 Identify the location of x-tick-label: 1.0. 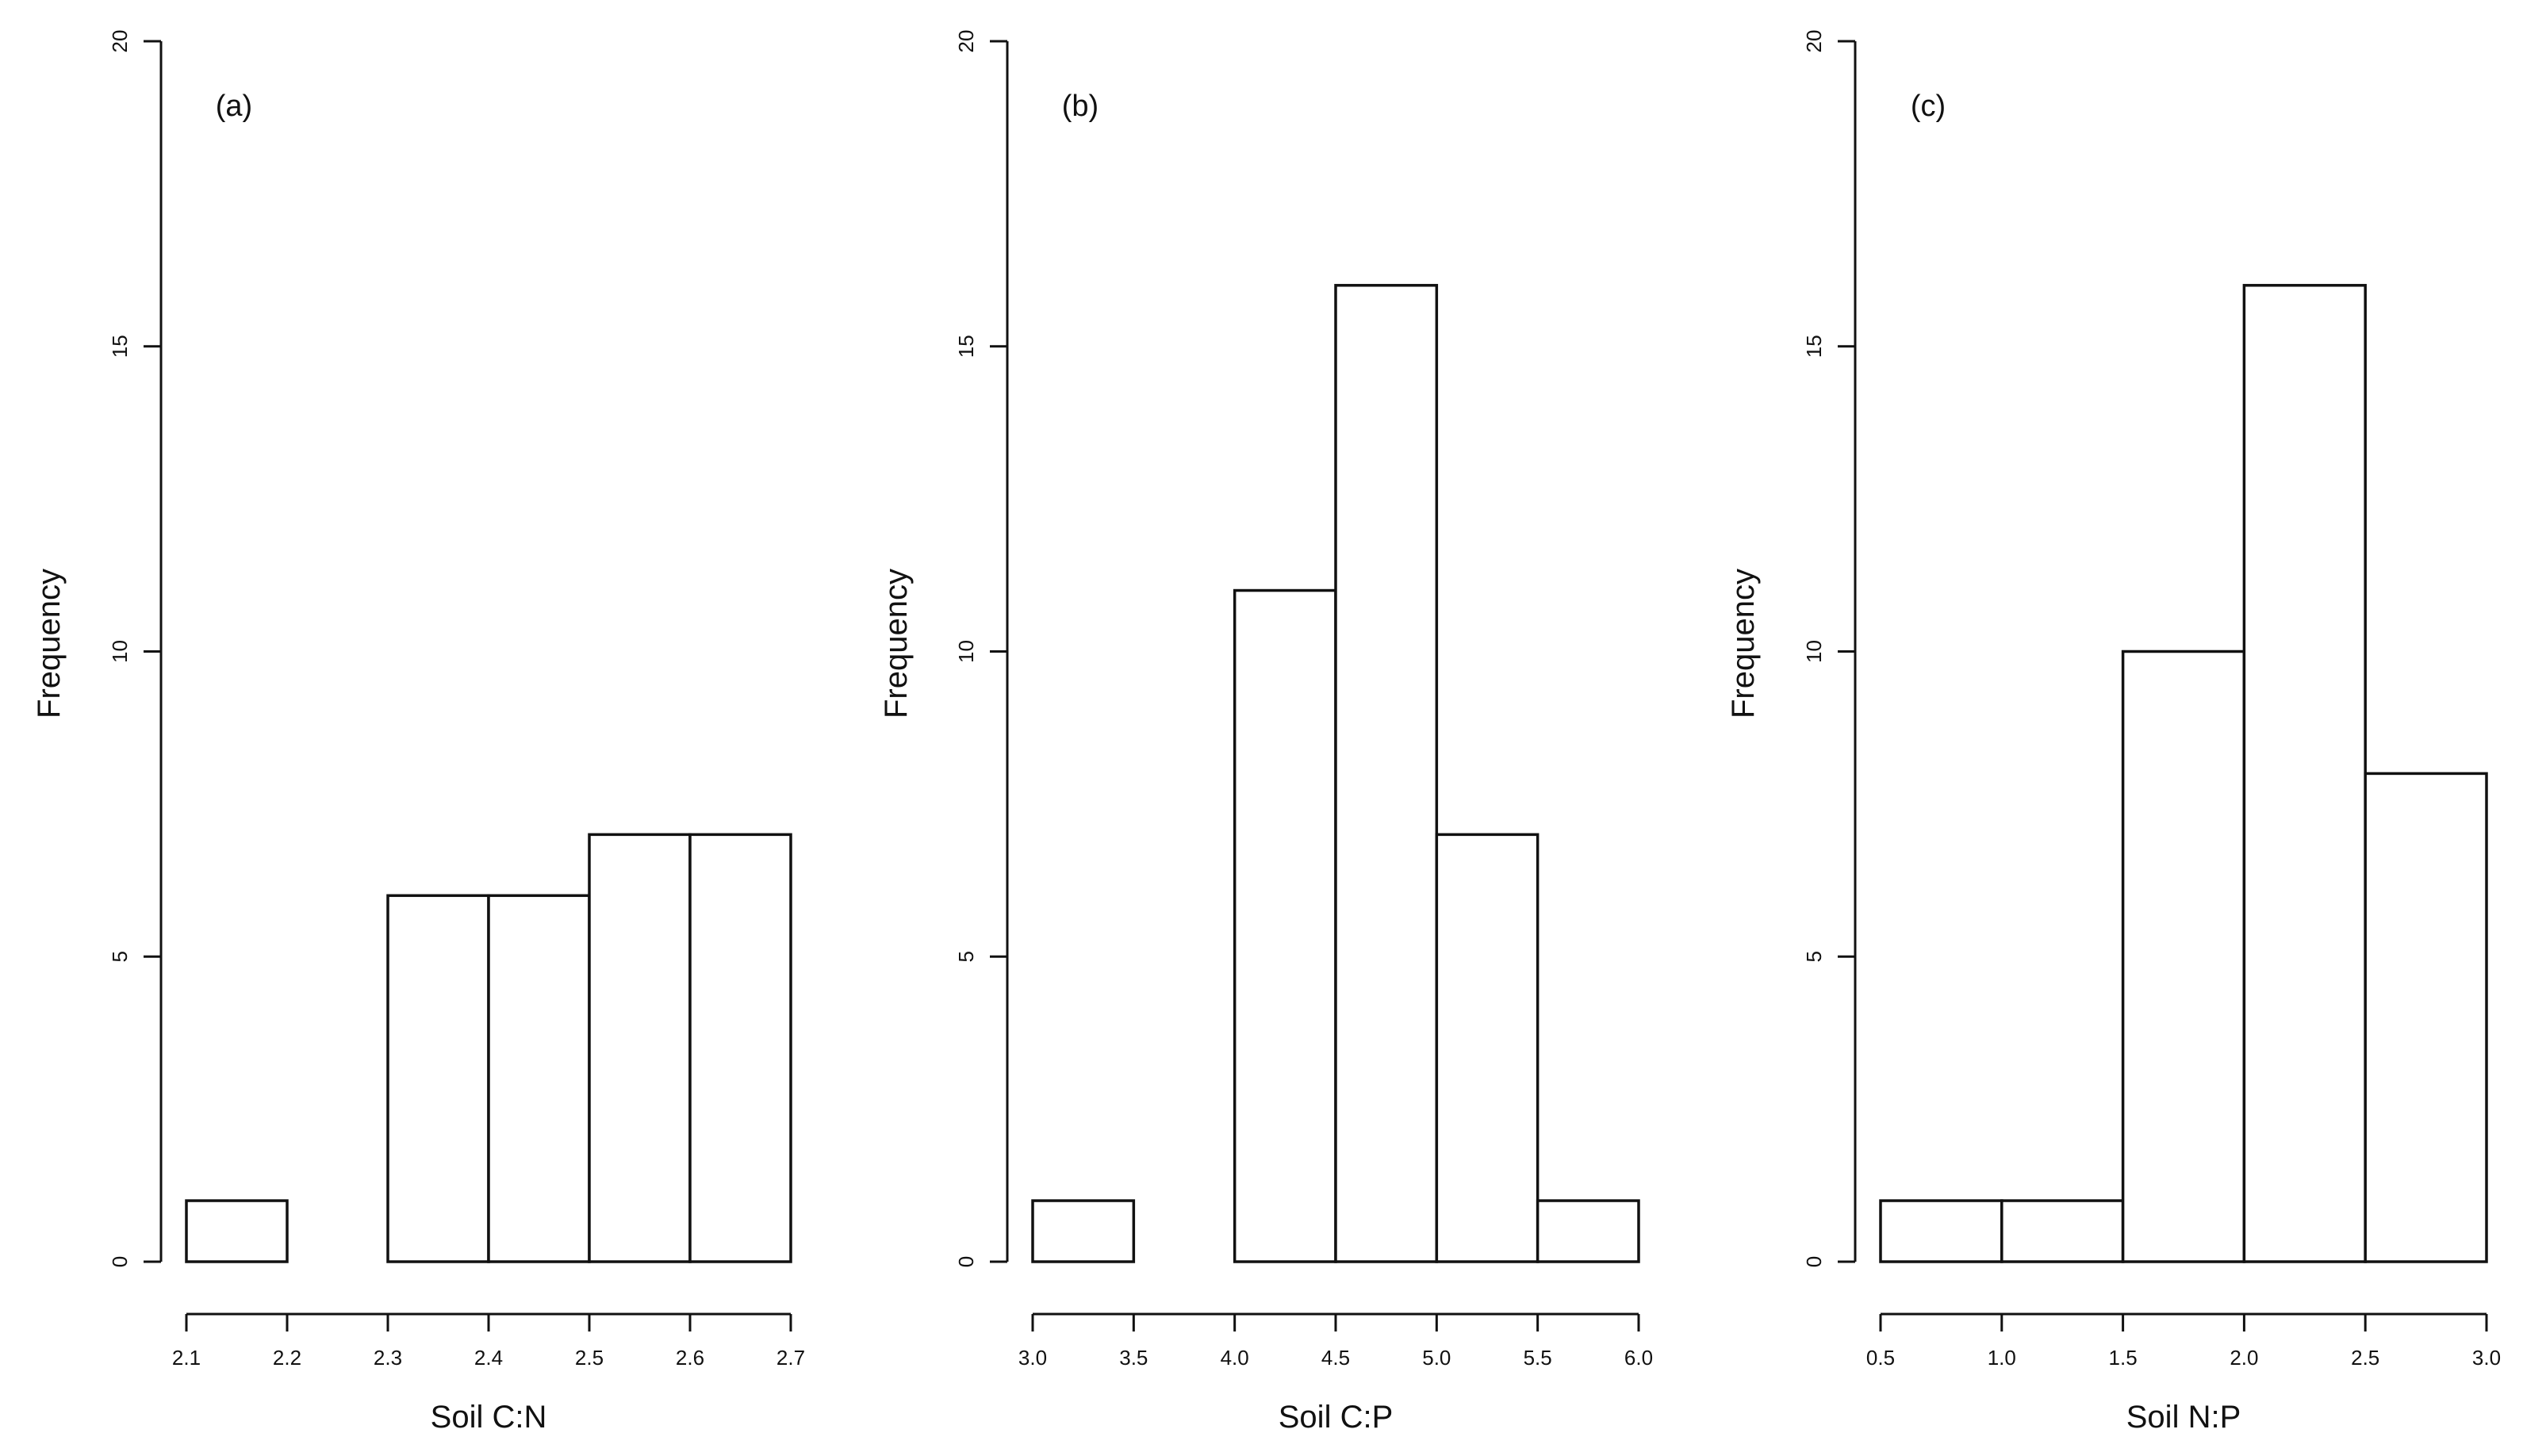
(2002, 1358).